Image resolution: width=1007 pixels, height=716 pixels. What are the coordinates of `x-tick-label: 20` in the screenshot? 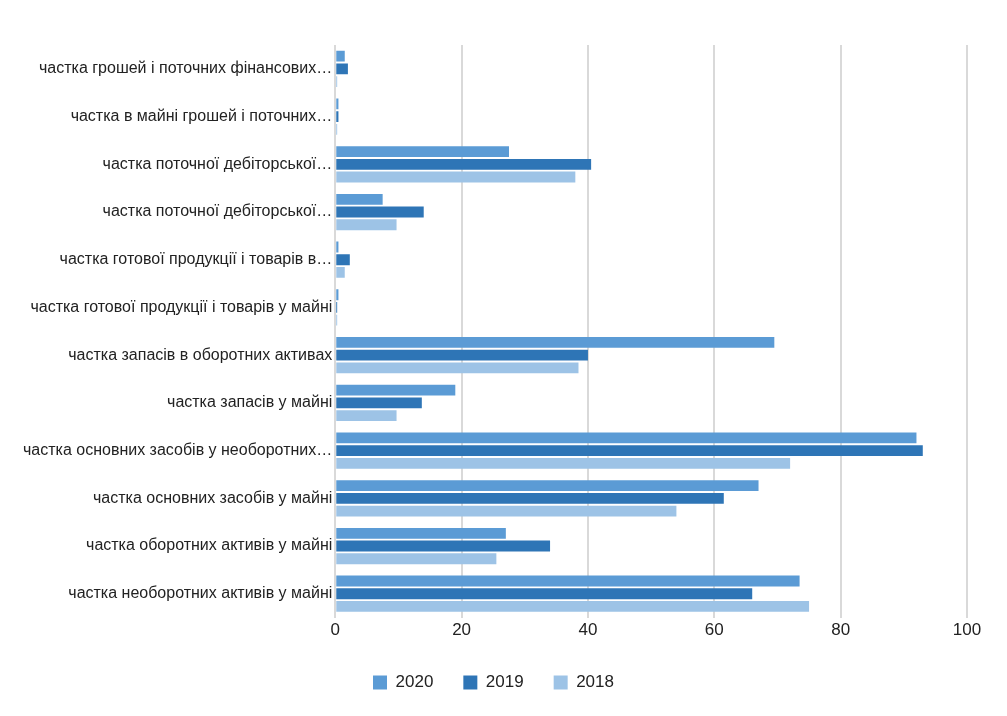 It's located at (462, 630).